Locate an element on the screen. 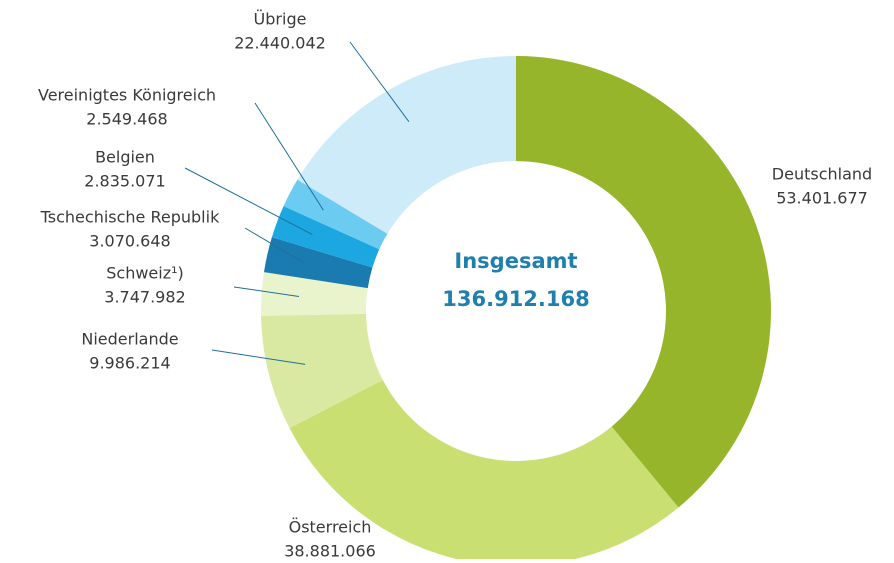  value-label: 2.835.071 is located at coordinates (124, 181).